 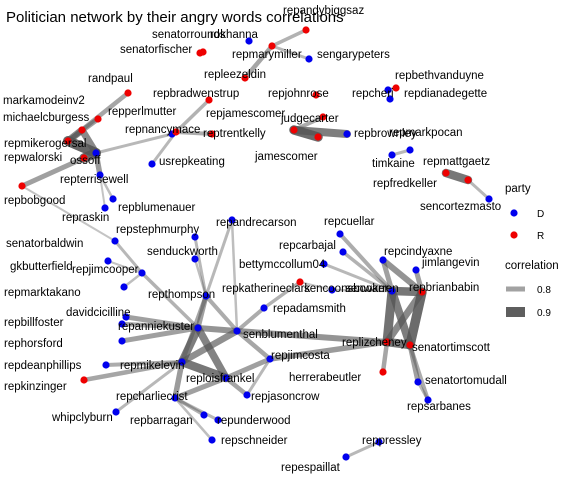 I want to click on edge-rephorsford-repanniekuster, so click(x=160, y=334).